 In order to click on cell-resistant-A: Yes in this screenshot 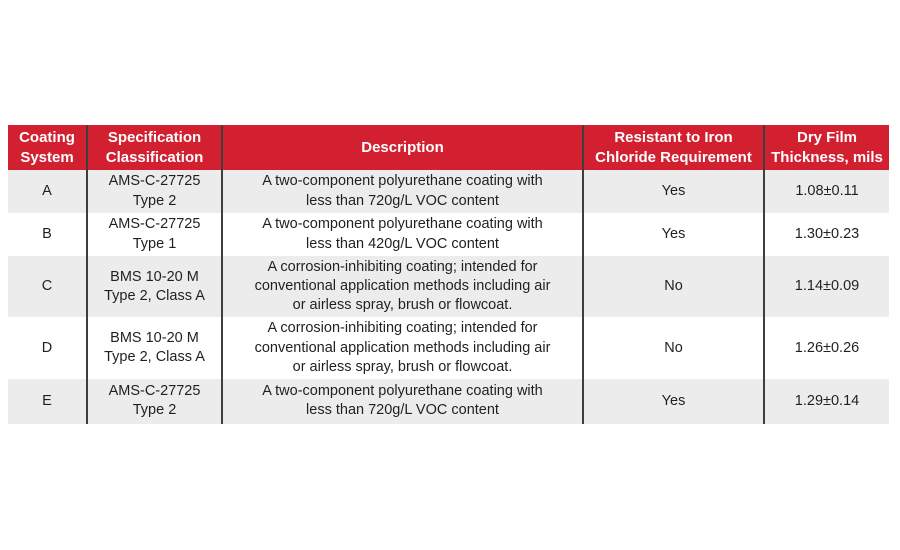, I will do `click(674, 191)`.